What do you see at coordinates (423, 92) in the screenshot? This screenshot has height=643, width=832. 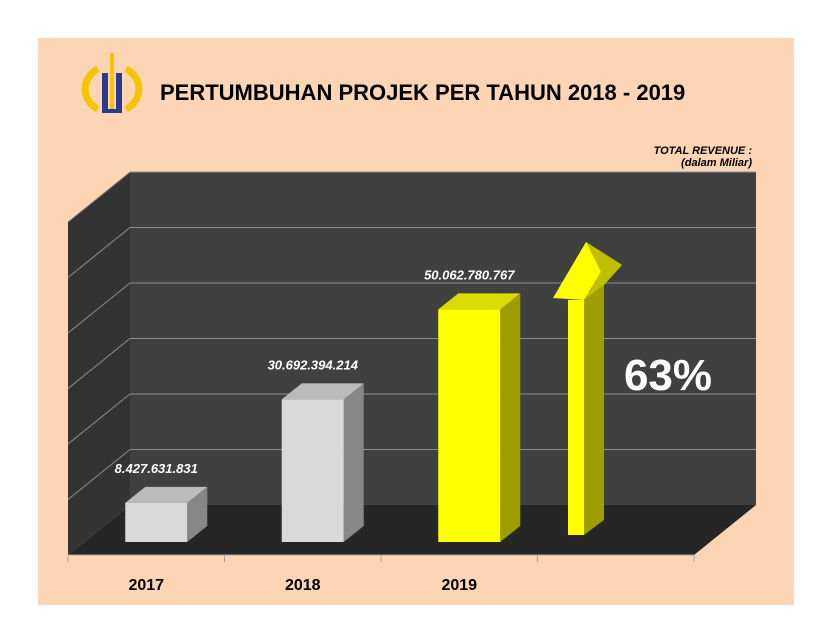 I see `chart-title: PERTUMBUHAN PROJEK PER TAHUN 2018 - 2019` at bounding box center [423, 92].